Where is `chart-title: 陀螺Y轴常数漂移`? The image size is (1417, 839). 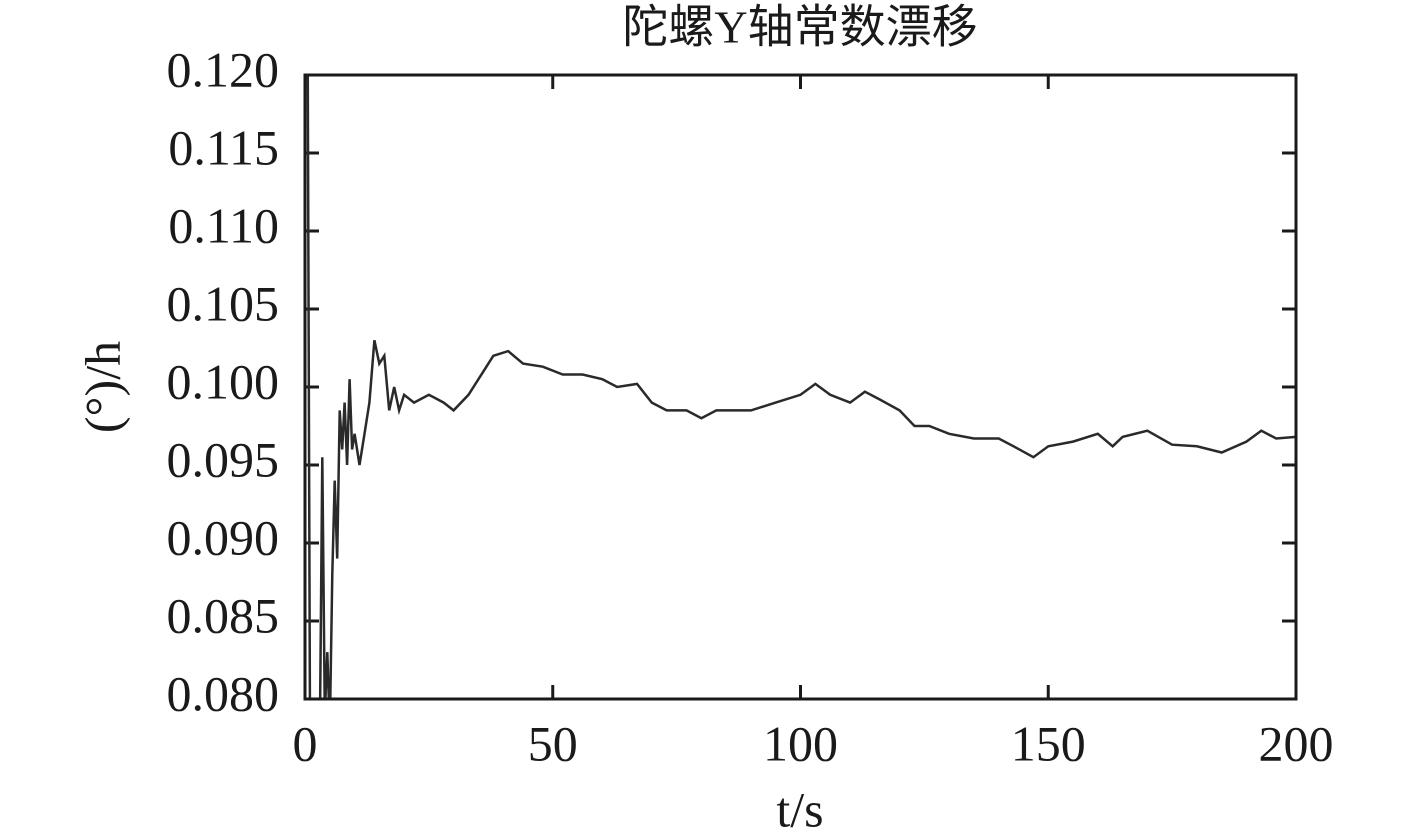
chart-title: 陀螺Y轴常数漂移 is located at coordinates (799, 27).